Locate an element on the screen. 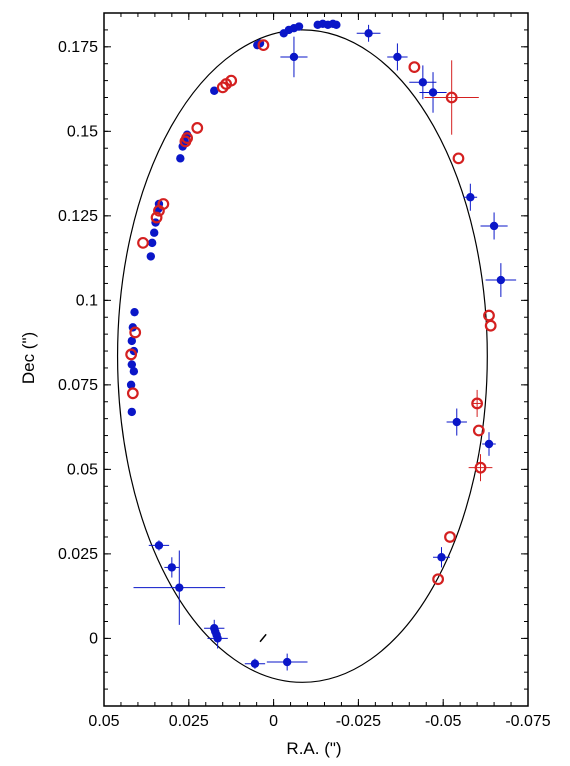  x-tick-label: 0 is located at coordinates (273, 721).